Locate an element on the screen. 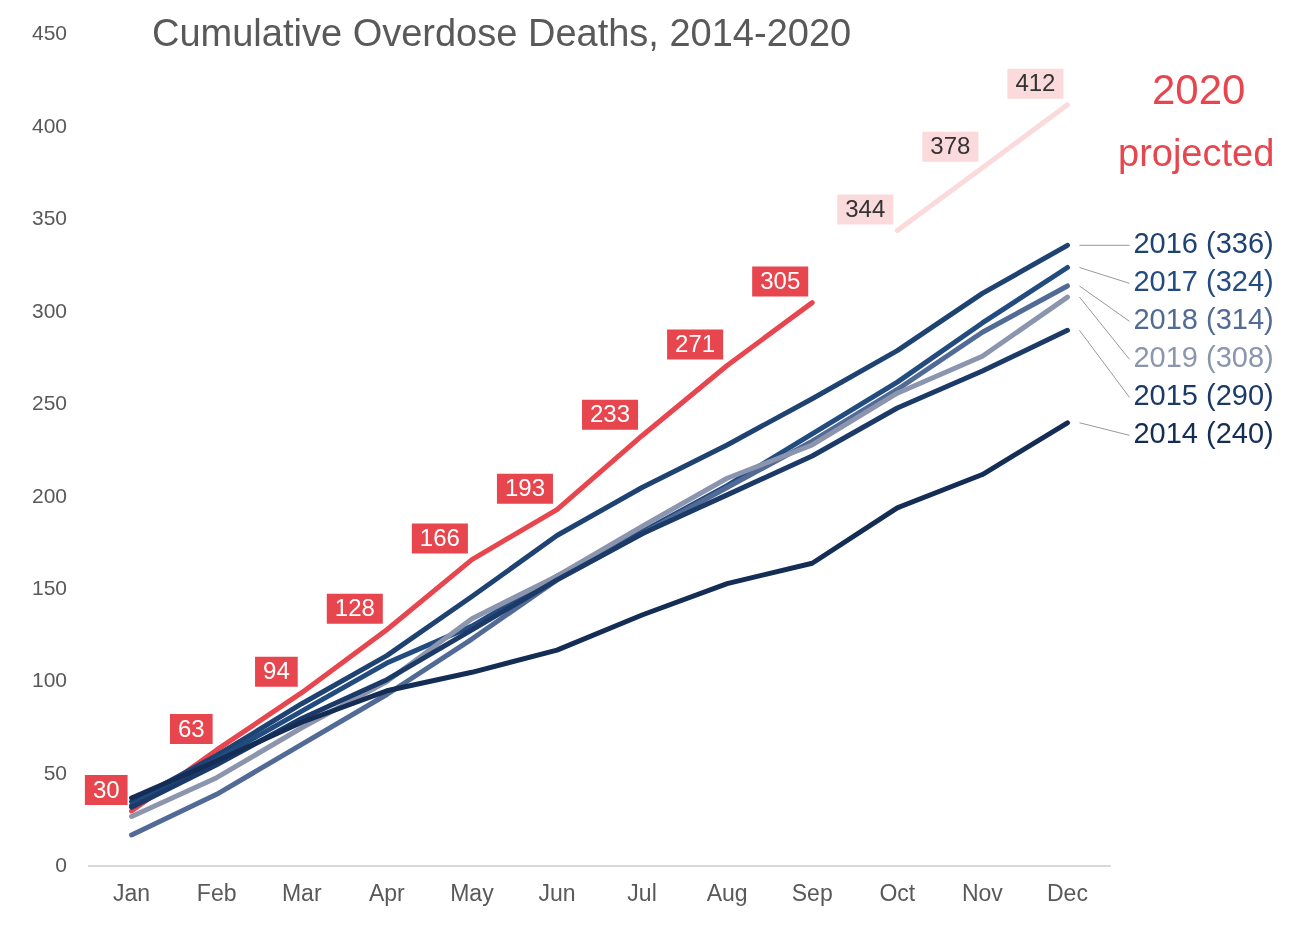 The height and width of the screenshot is (926, 1294). x-tick-label: Mar is located at coordinates (301, 892).